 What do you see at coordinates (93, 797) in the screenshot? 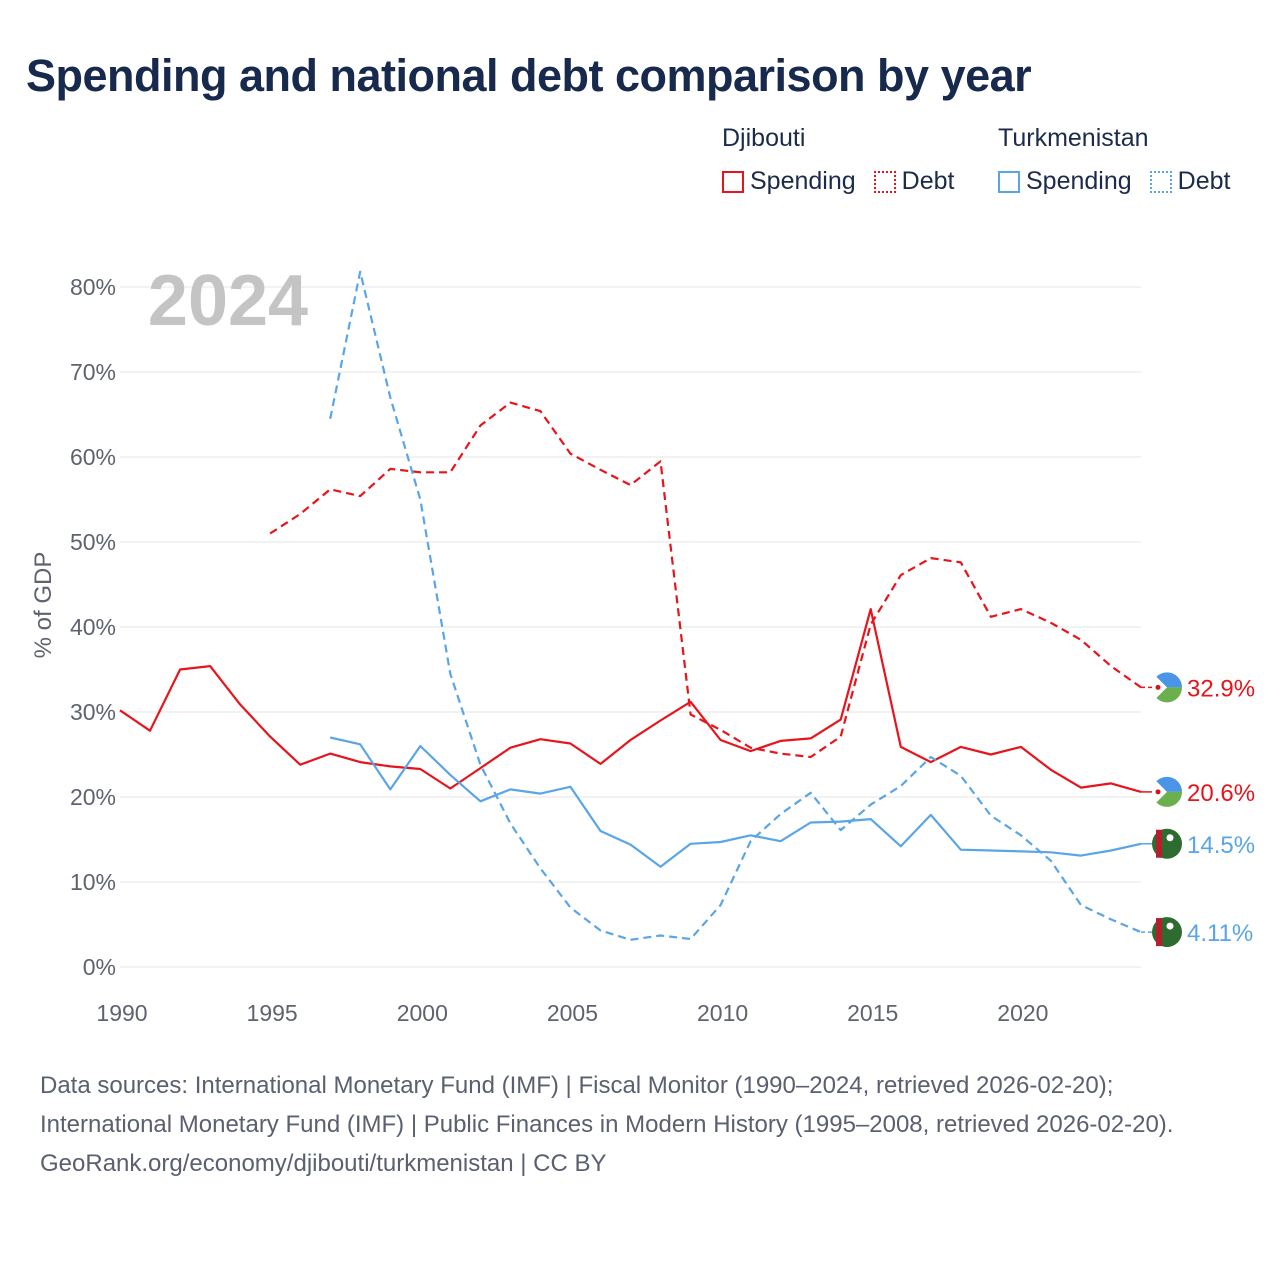
I see `y-tick-label: 20%` at bounding box center [93, 797].